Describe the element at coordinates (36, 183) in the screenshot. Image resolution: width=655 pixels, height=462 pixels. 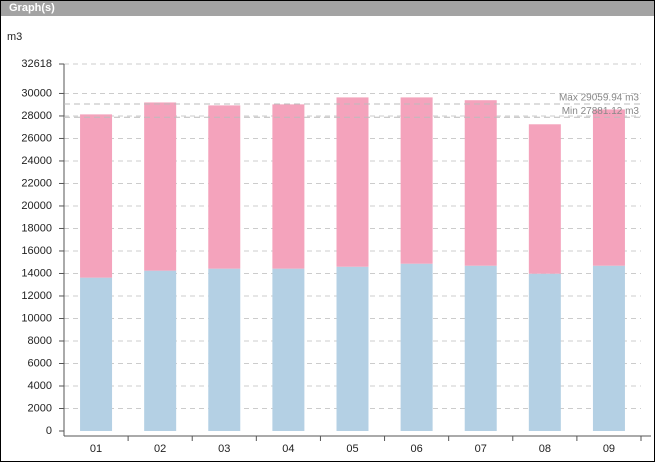
I see `y-tick-label: 22000` at that location.